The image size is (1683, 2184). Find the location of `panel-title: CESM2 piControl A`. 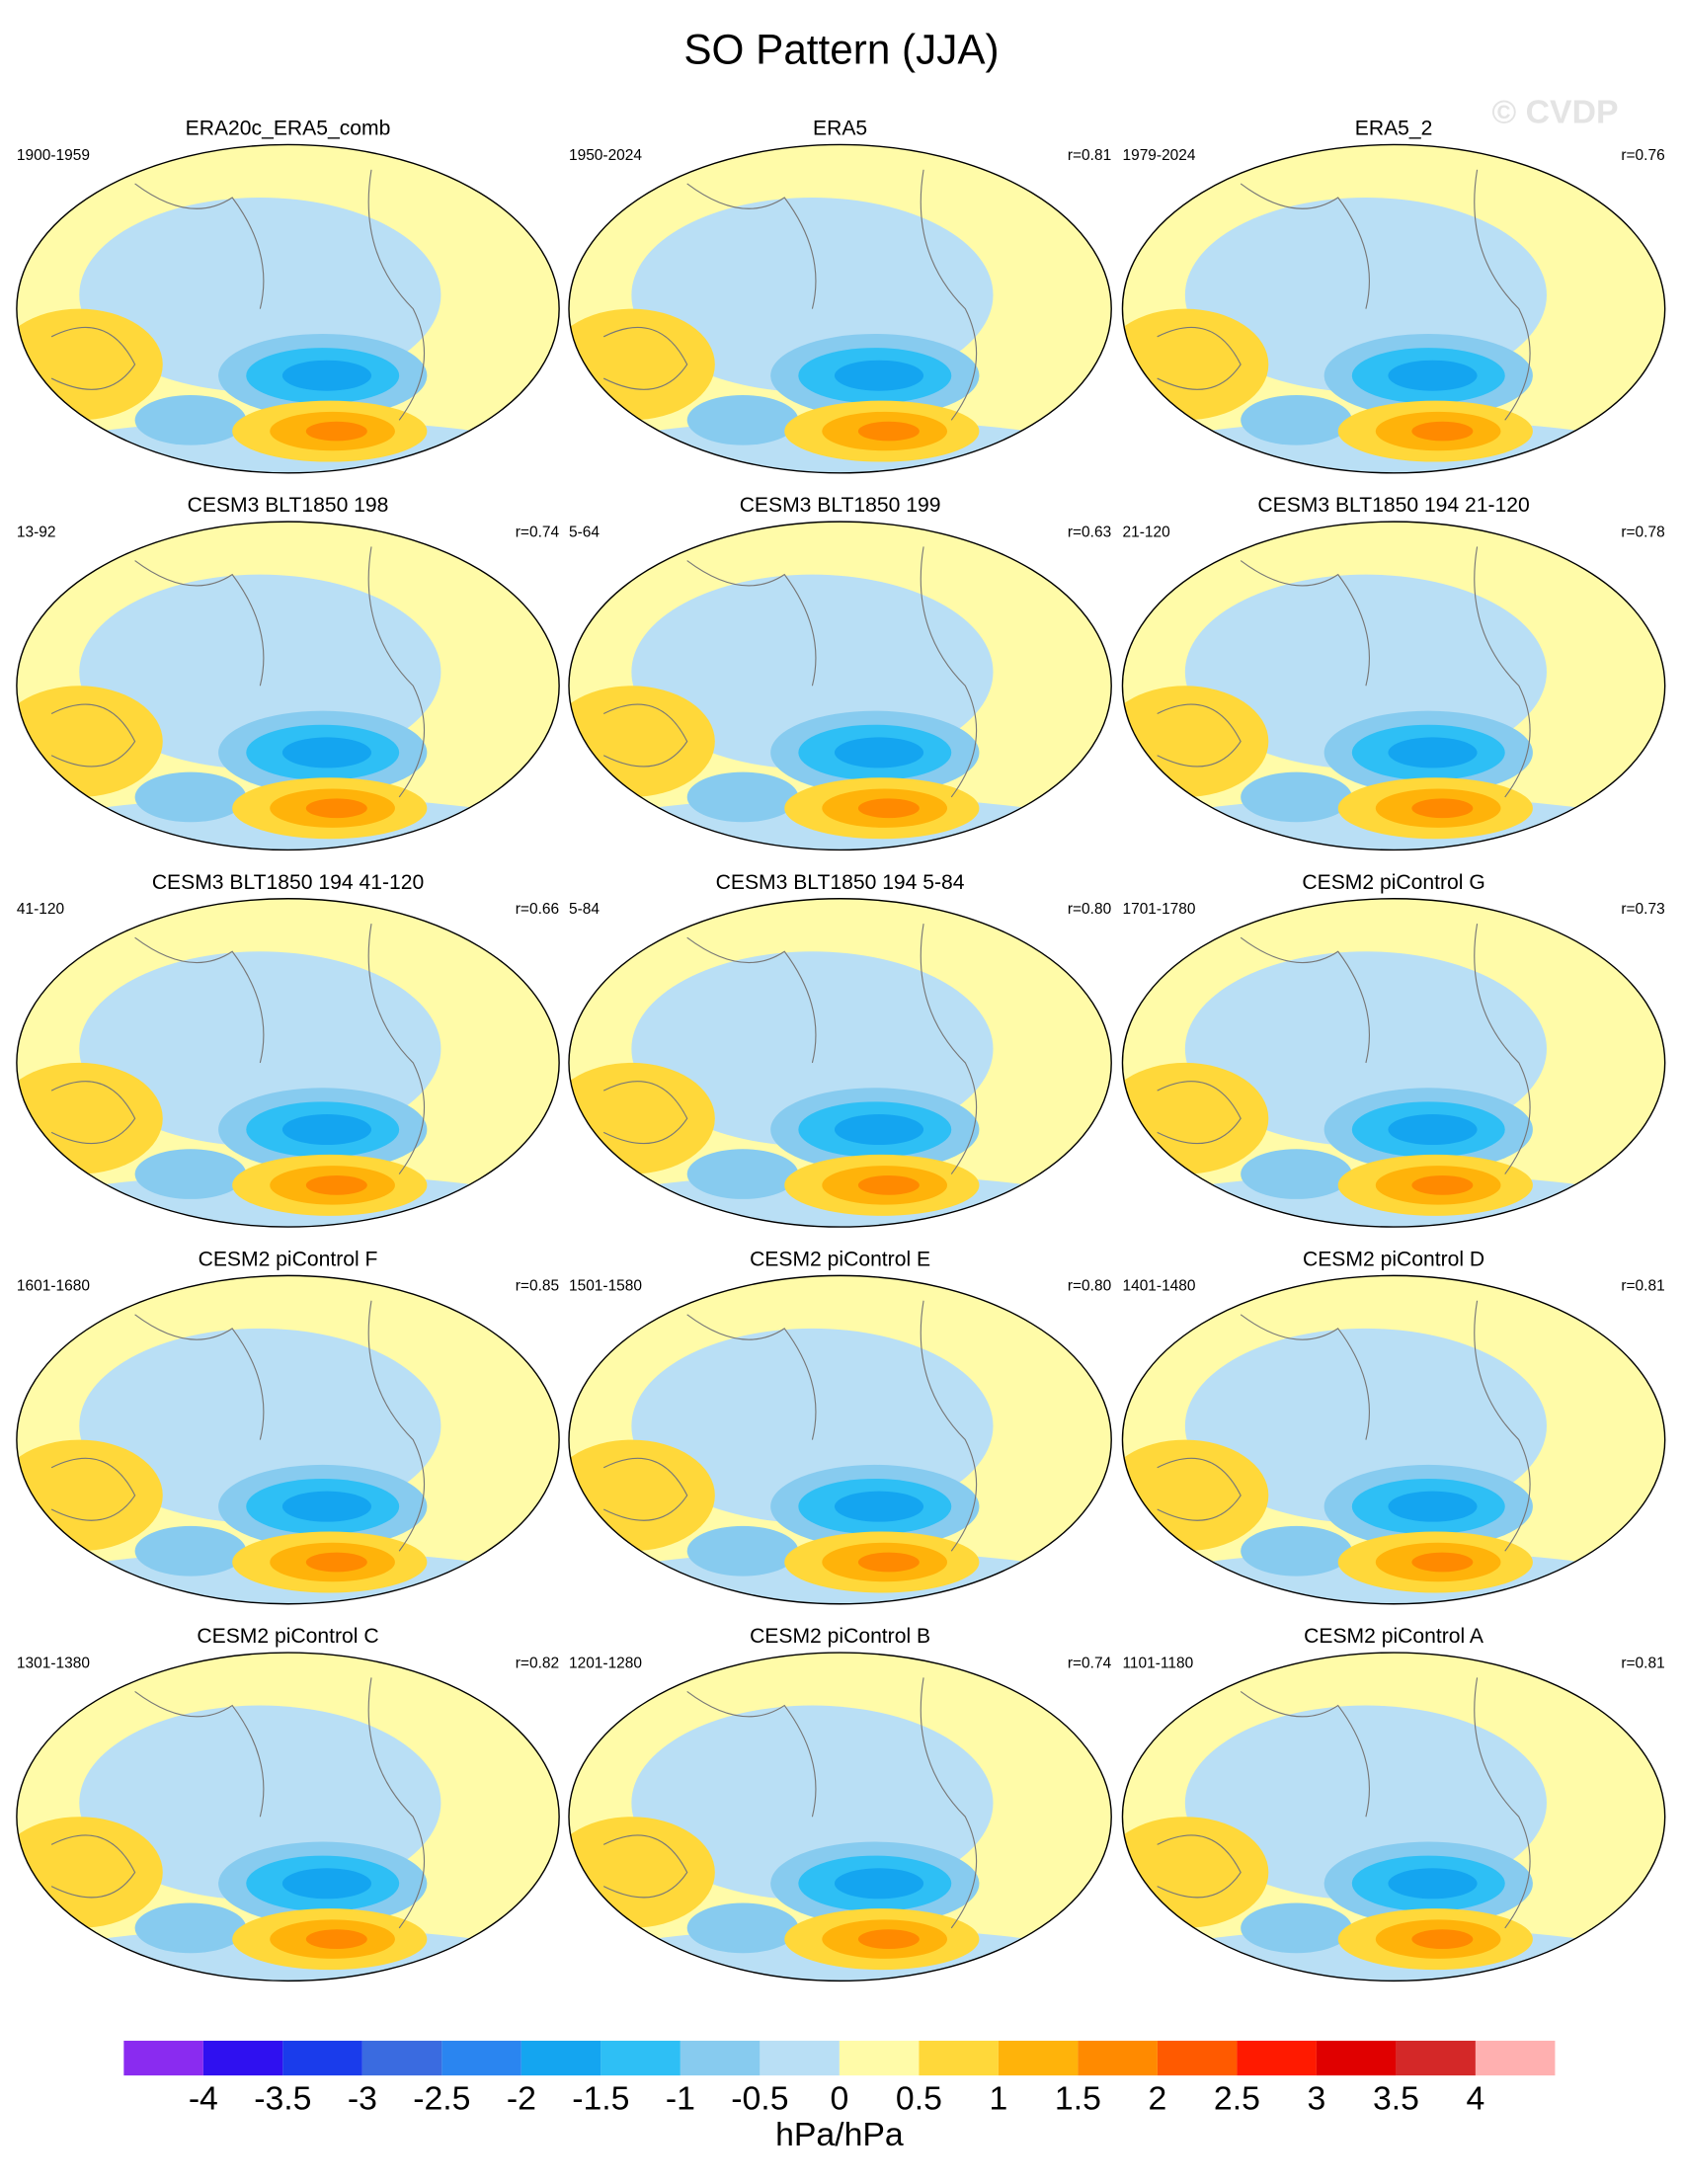

panel-title: CESM2 piControl A is located at coordinates (1394, 1636).